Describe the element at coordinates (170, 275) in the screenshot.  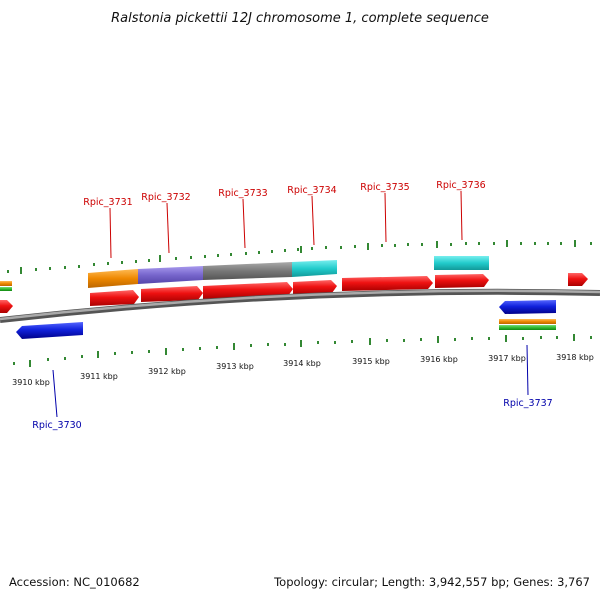
I see `purple-feature-band` at that location.